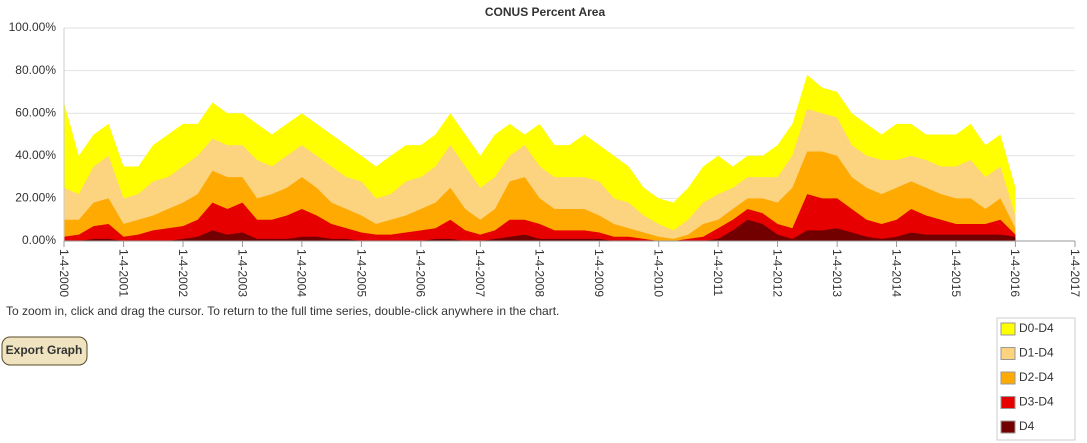  I want to click on export-button, so click(44, 351).